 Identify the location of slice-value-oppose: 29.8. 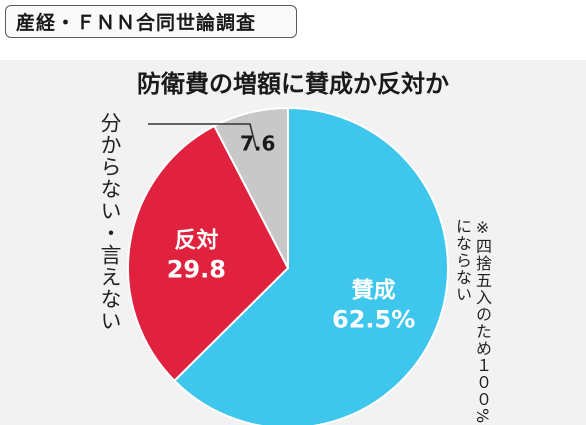
(196, 270).